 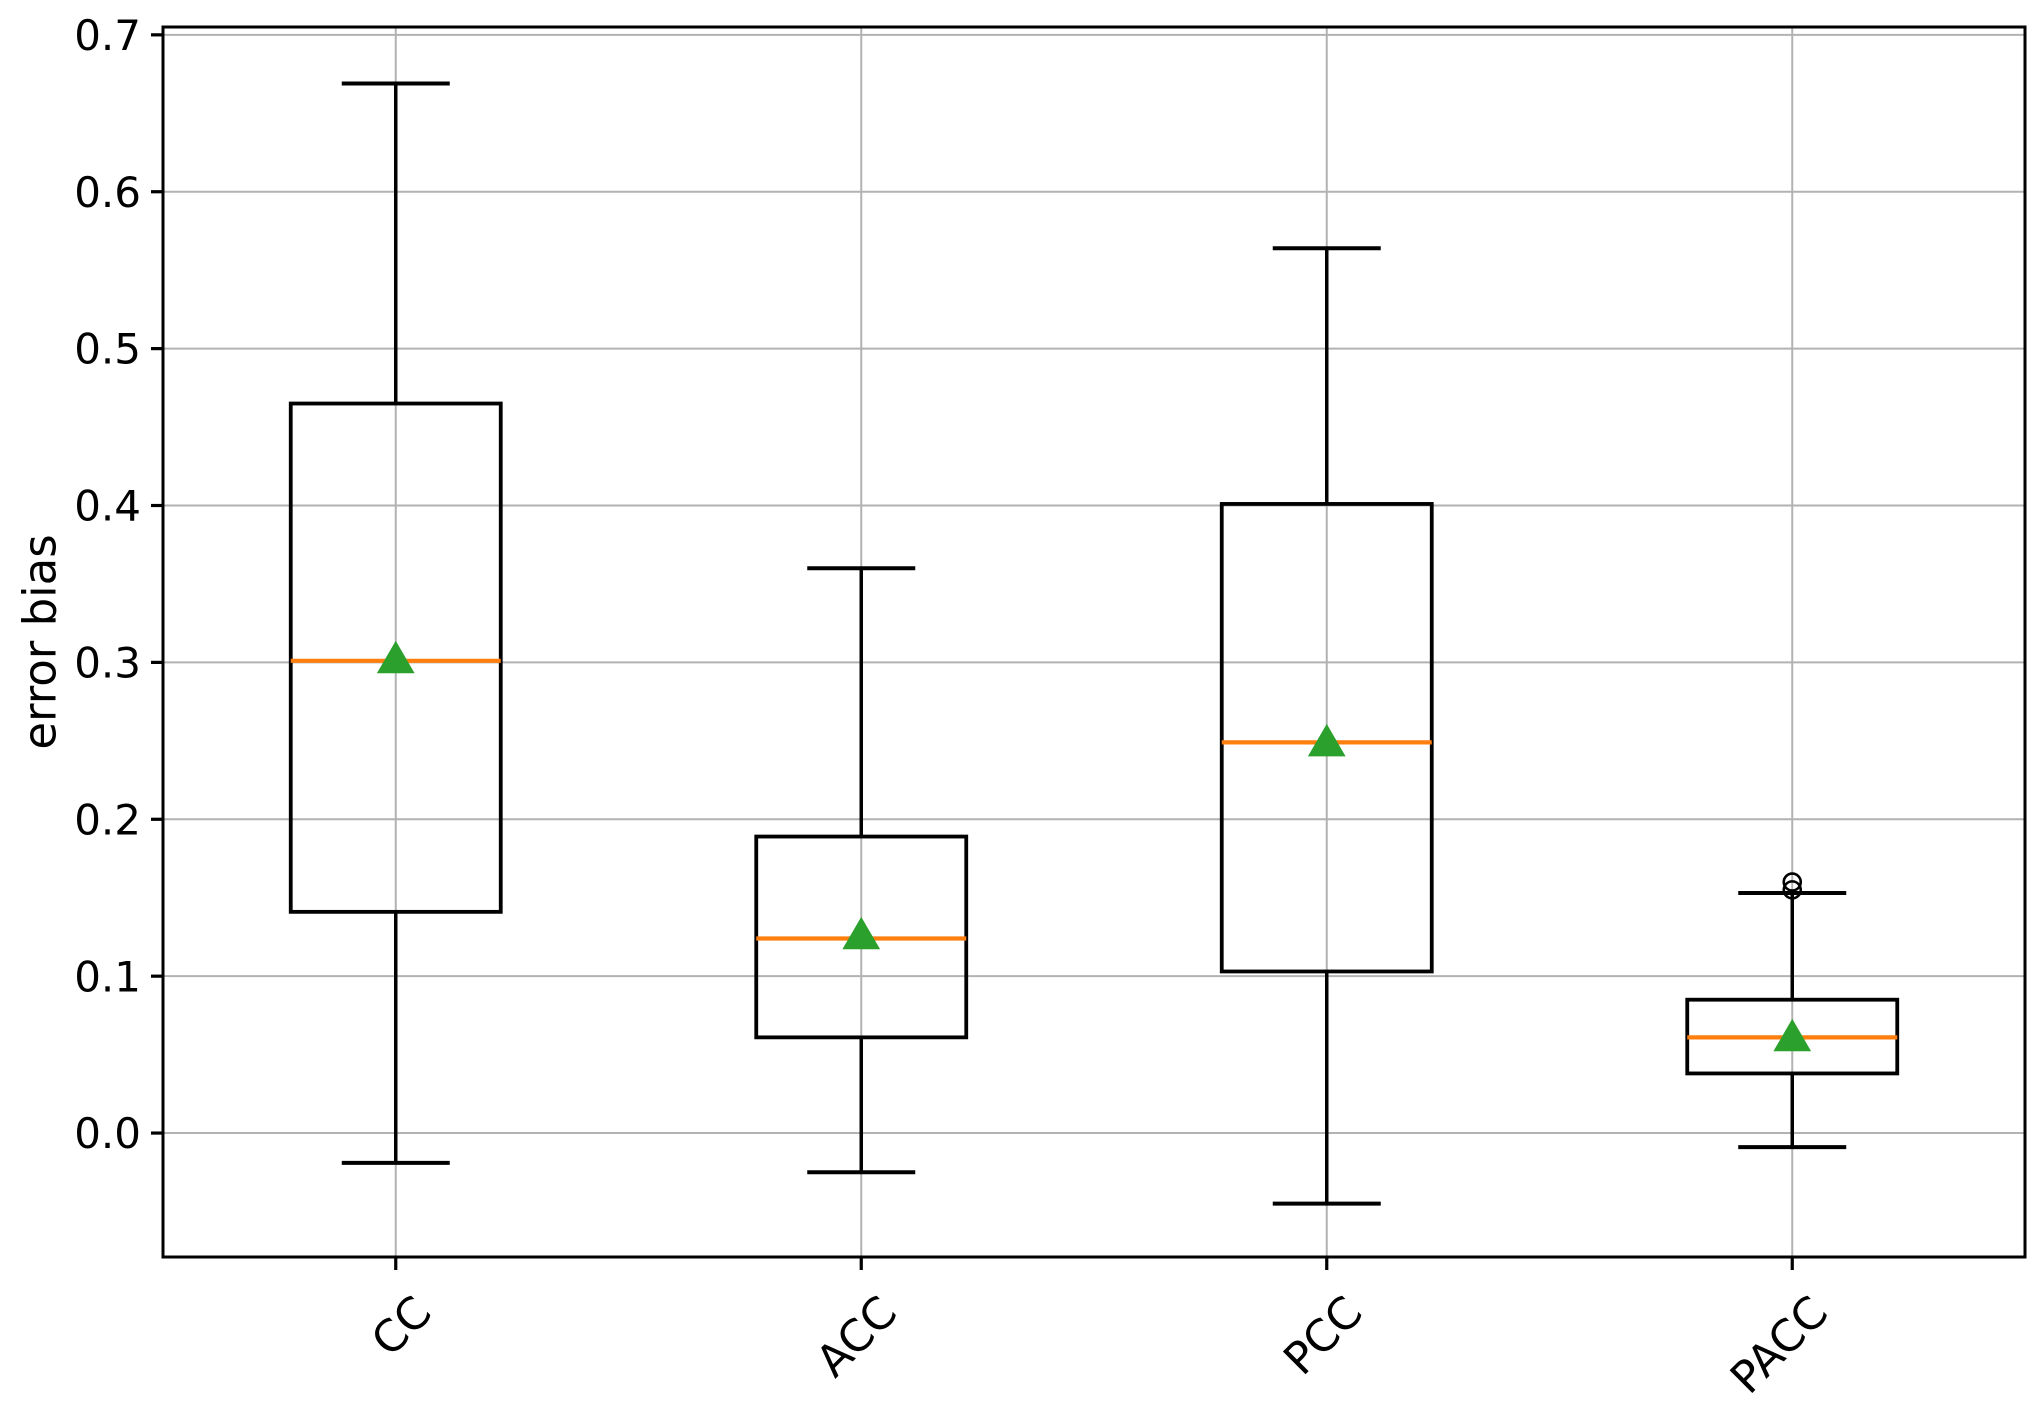 I want to click on x-tick-label-PCC: PCC, so click(x=1323, y=1336).